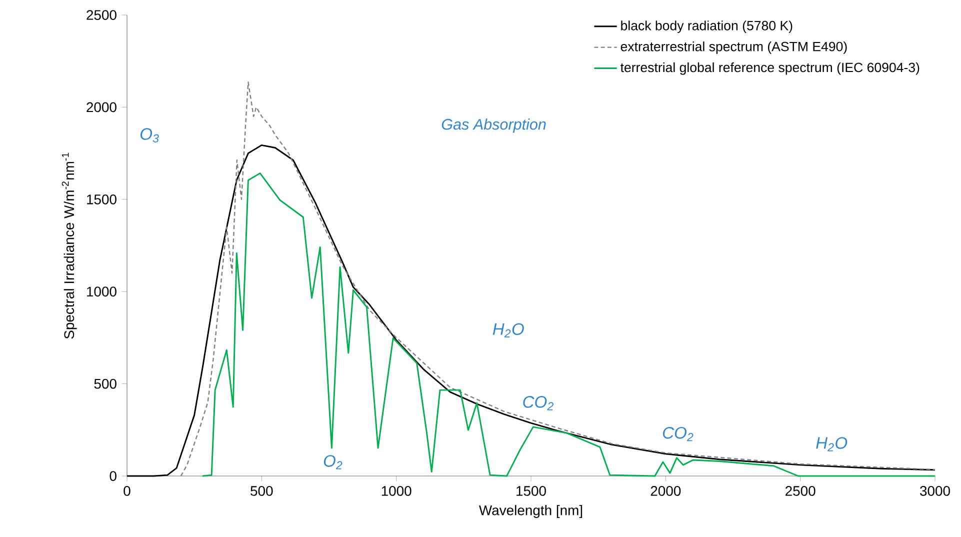  Describe the element at coordinates (69, 245) in the screenshot. I see `y-axis-title: Spectral Irradiance W/m$^{-2}$nm$^{-1}$` at that location.